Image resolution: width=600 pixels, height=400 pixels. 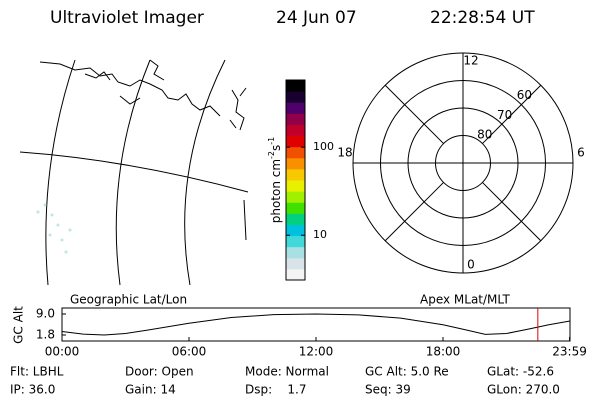 What do you see at coordinates (45, 335) in the screenshot?
I see `alt-ytick-label: 1.8` at bounding box center [45, 335].